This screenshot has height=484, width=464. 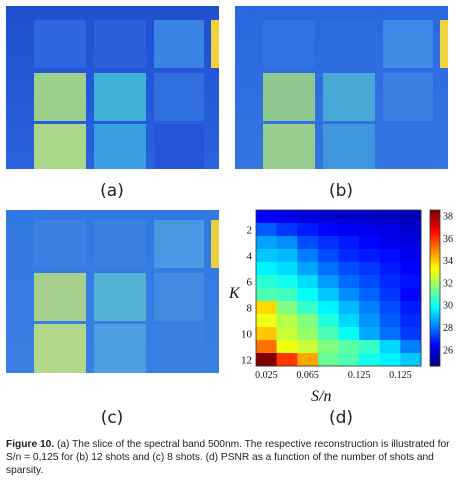 I want to click on colorbar-tick-label: 34, so click(x=448, y=261).